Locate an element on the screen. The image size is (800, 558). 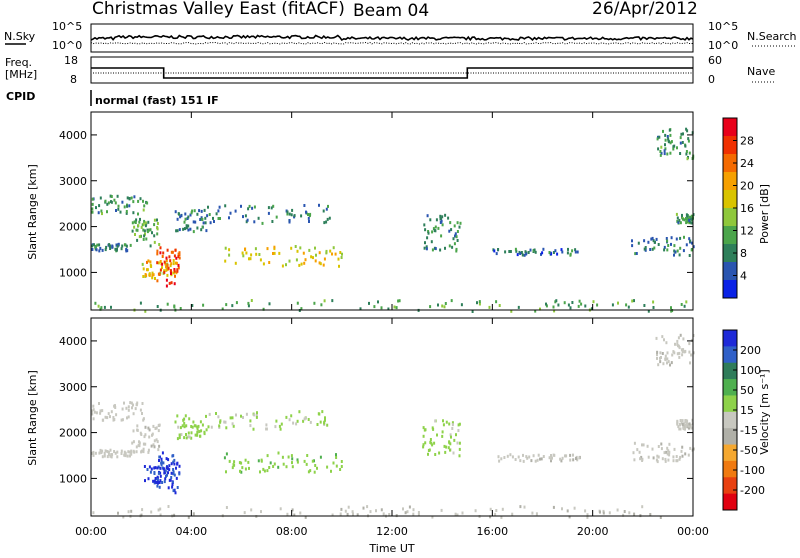
nsky-tick-bottom: 10^0 is located at coordinates (67, 45).